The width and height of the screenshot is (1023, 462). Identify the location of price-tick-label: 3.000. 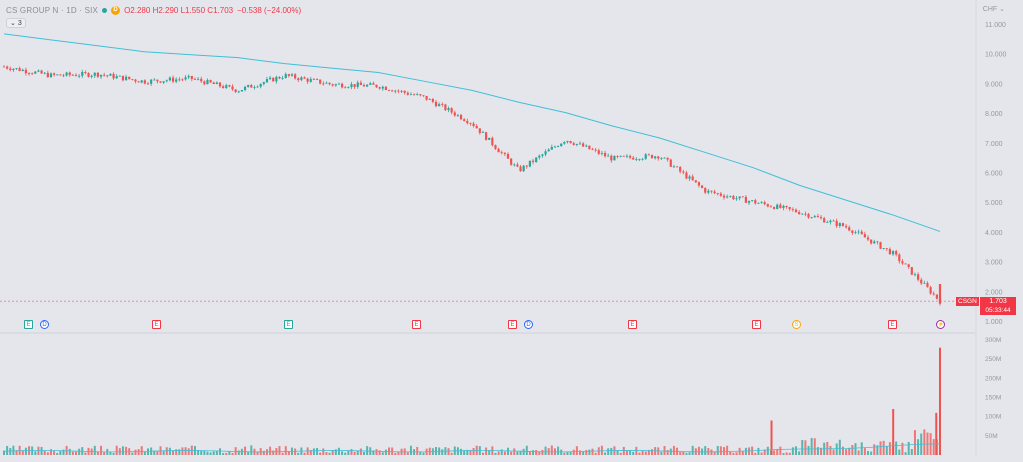
(994, 263).